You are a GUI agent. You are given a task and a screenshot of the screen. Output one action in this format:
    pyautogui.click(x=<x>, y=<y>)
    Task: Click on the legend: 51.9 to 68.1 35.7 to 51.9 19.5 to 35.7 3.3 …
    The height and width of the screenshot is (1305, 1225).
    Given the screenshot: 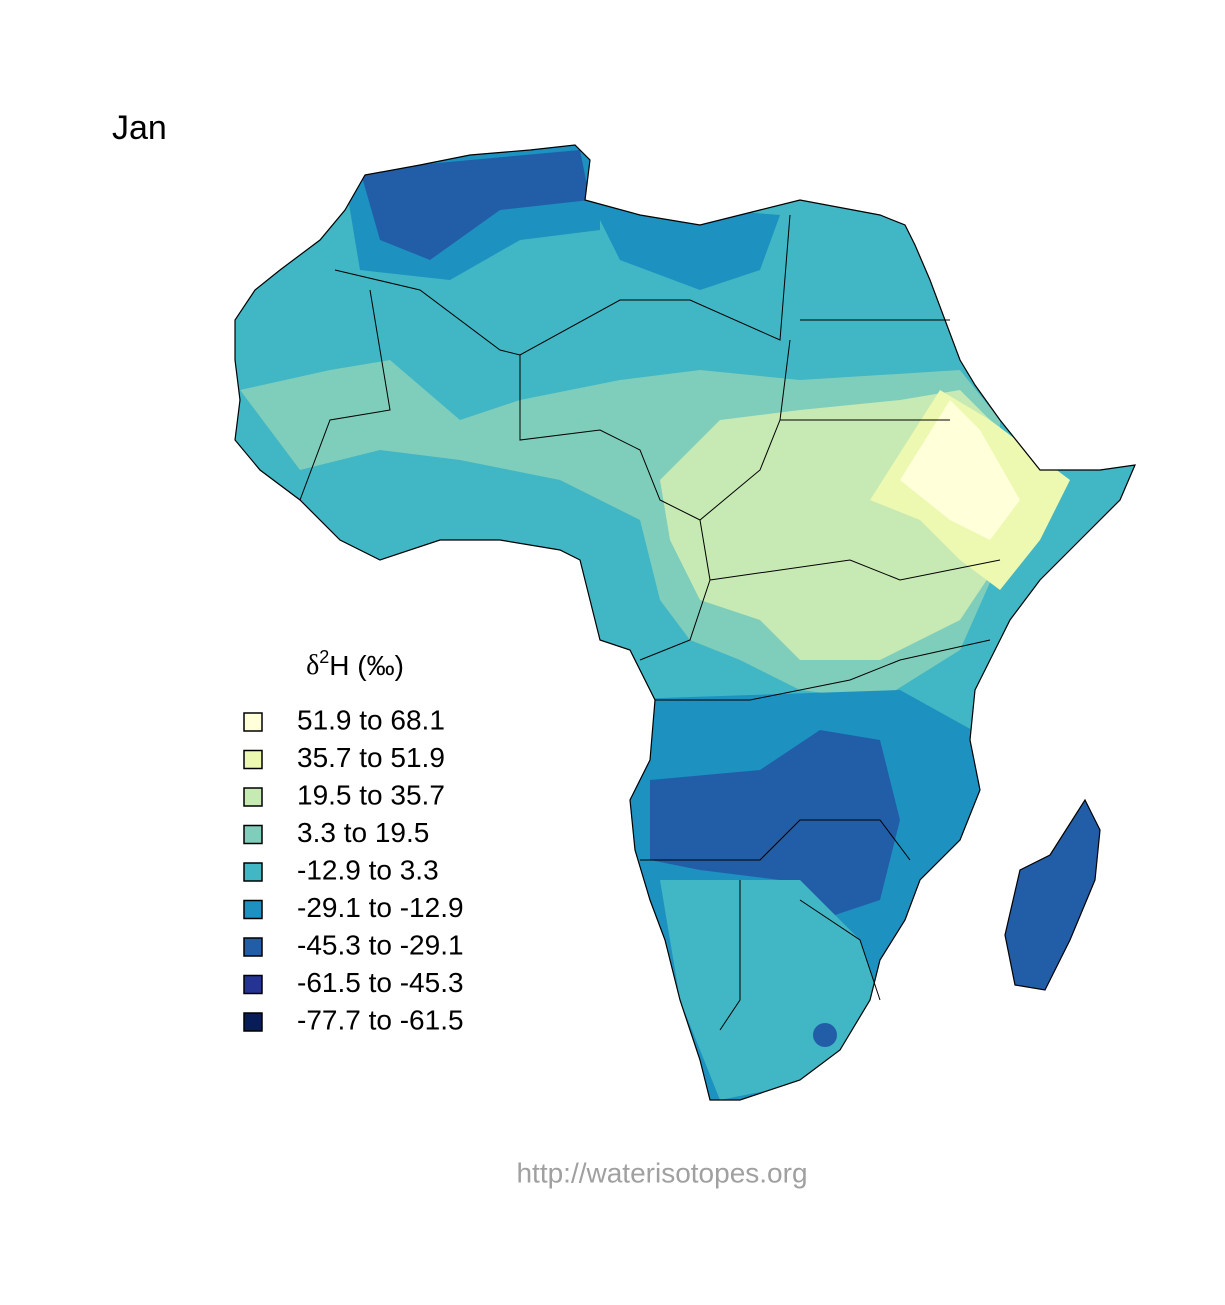 What is the action you would take?
    pyautogui.click(x=353, y=869)
    